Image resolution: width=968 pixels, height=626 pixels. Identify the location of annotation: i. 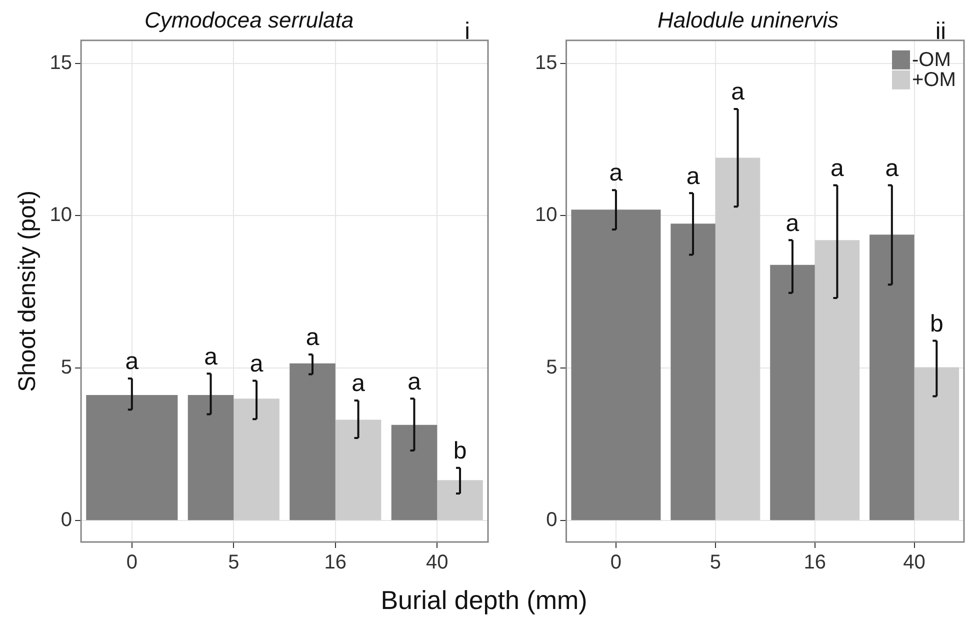
(467, 32).